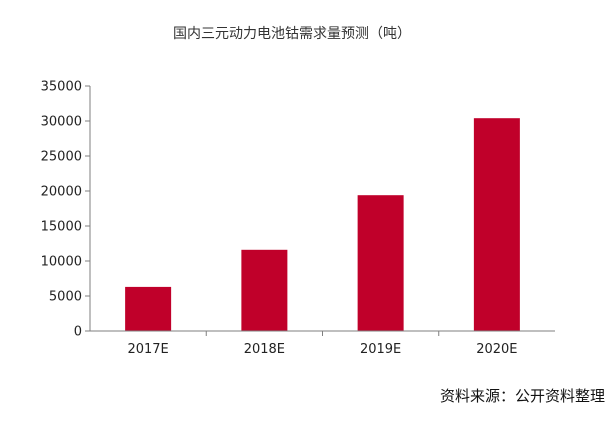  Describe the element at coordinates (61, 122) in the screenshot. I see `y-tick-label: 30000` at that location.